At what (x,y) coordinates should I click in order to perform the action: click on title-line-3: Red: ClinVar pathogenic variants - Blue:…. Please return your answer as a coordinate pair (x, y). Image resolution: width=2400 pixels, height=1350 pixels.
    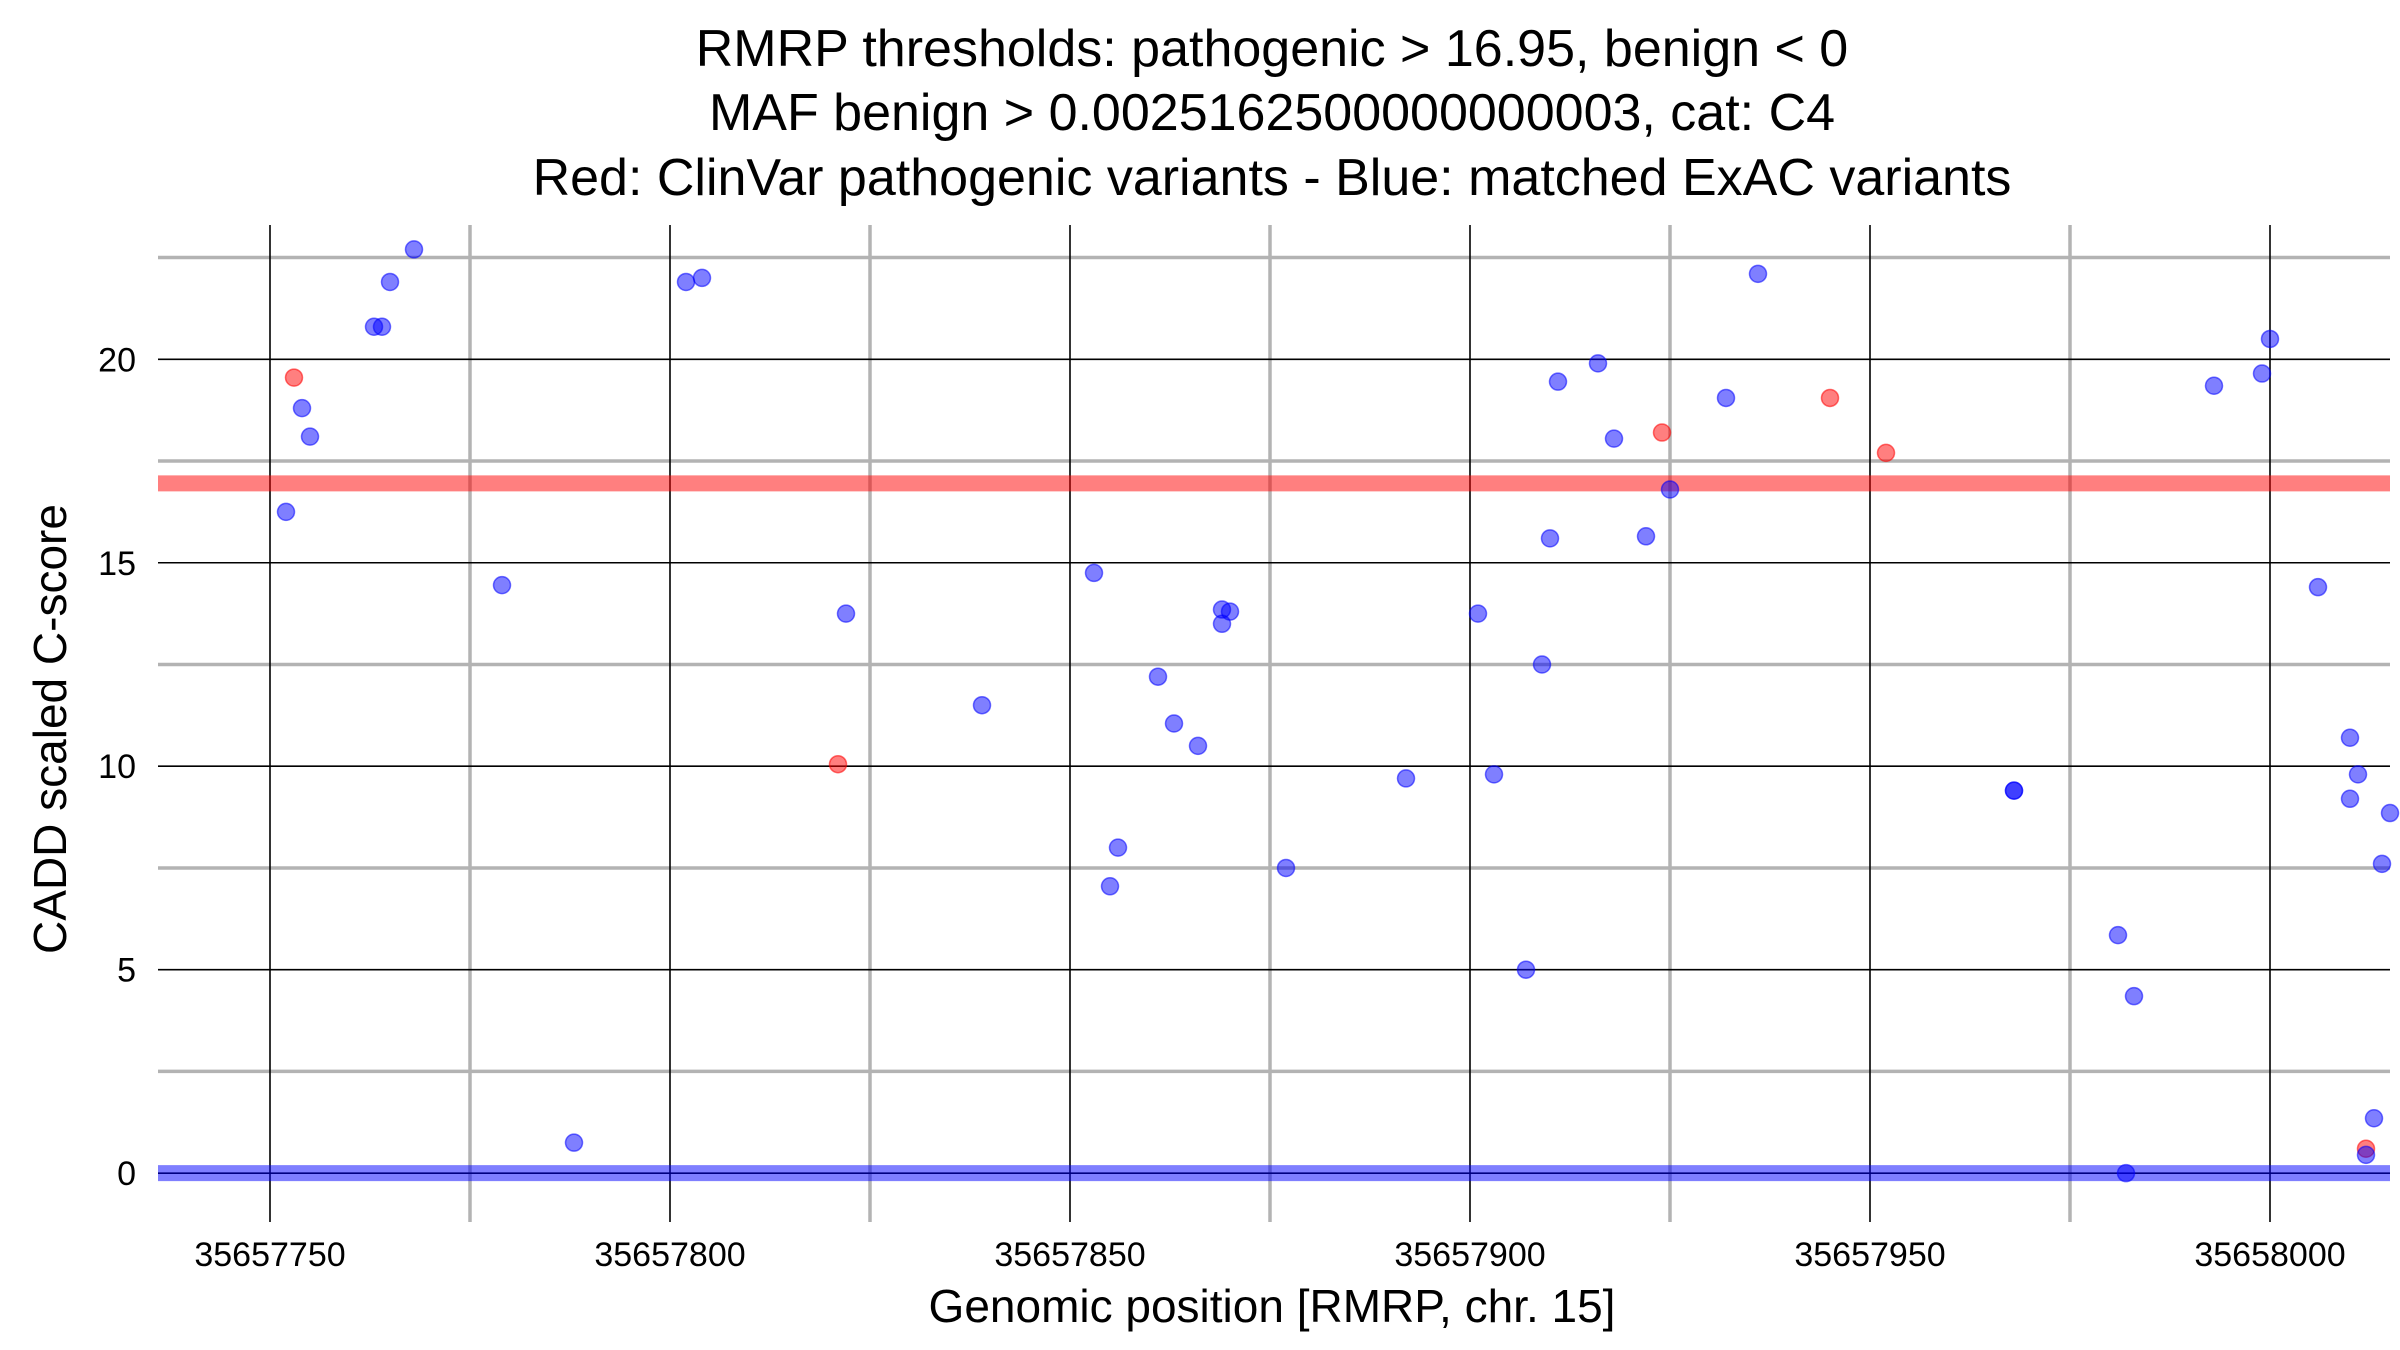
    Looking at the image, I should click on (1272, 178).